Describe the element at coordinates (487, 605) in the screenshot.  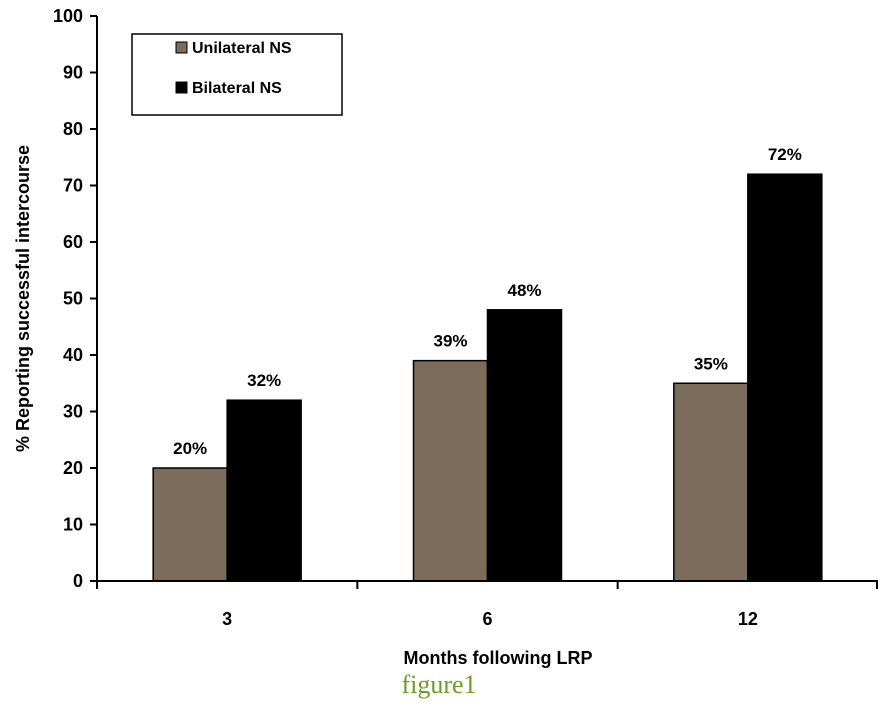
I see `x-axis-ticks: 3 6 12` at that location.